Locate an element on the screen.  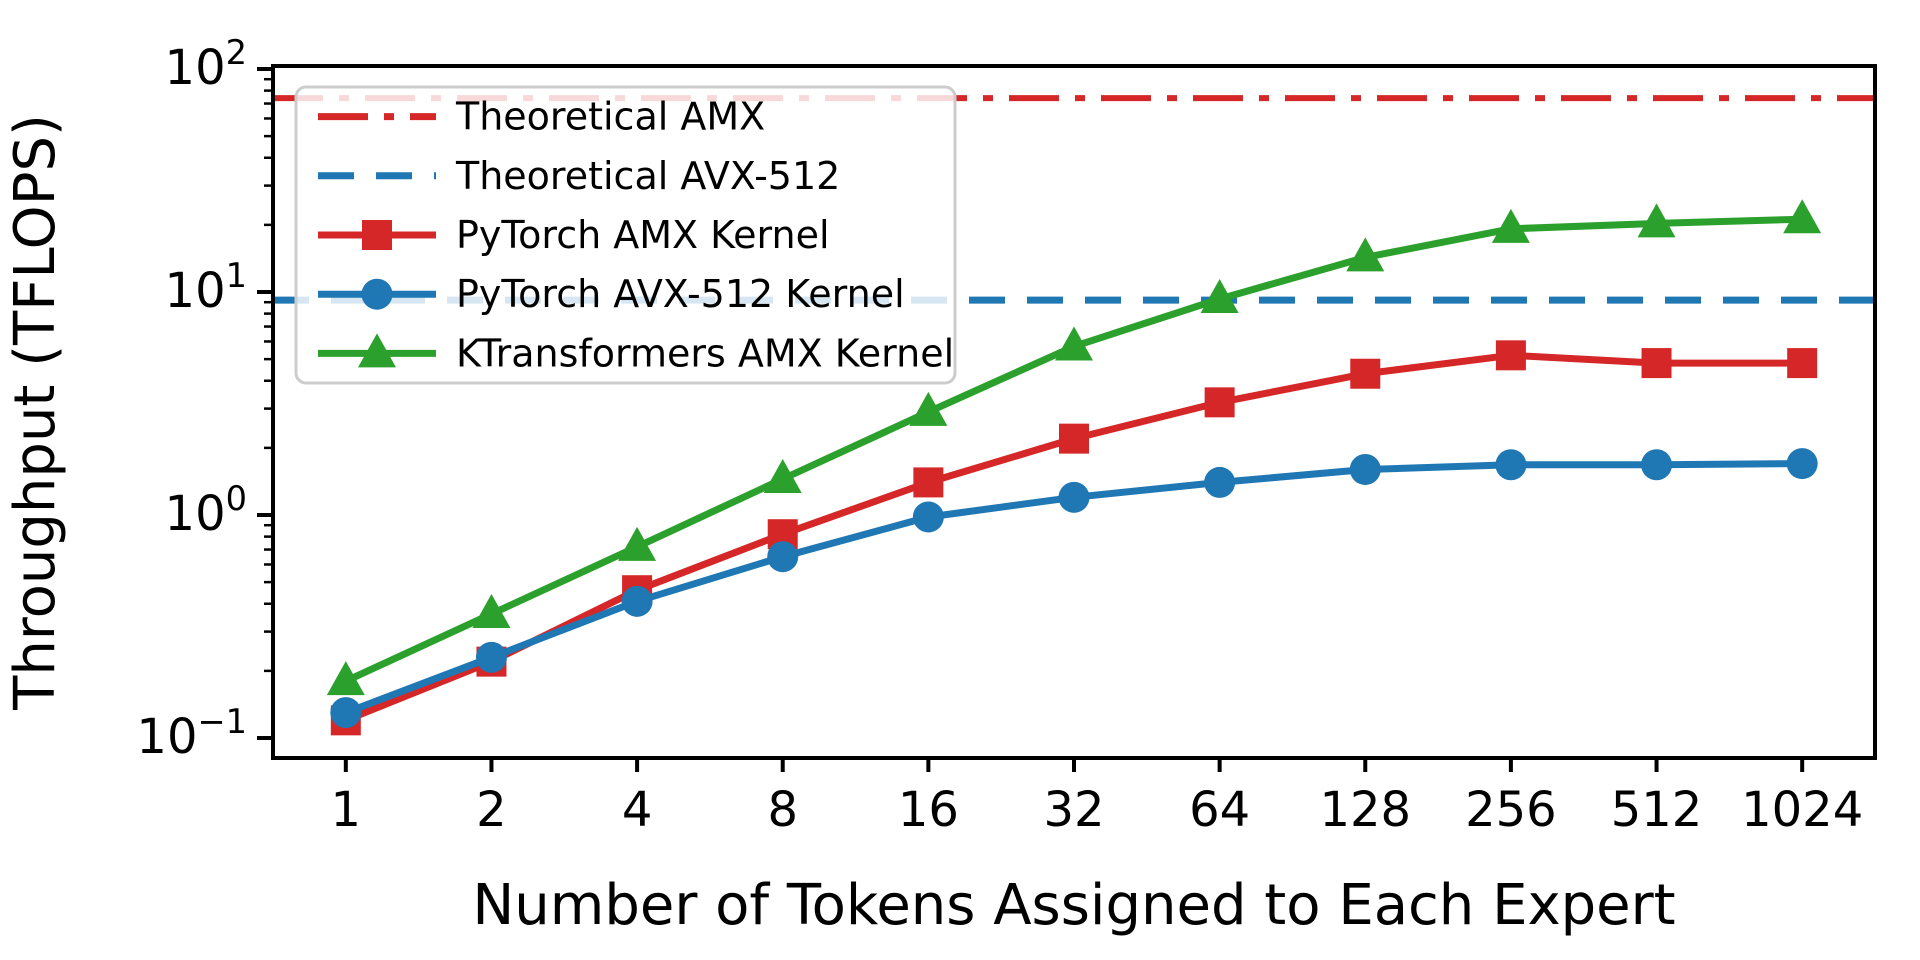
x-tick-label: 512 is located at coordinates (1657, 810).